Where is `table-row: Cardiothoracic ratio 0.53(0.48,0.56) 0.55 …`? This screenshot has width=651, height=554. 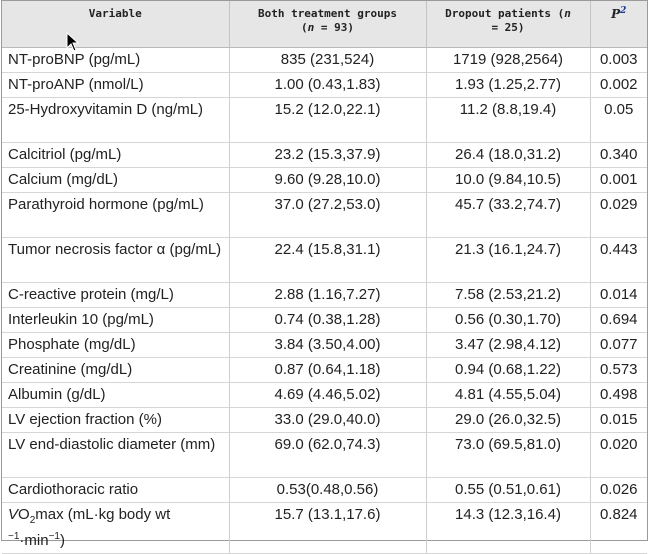 table-row: Cardiothoracic ratio 0.53(0.48,0.56) 0.55 … is located at coordinates (324, 490).